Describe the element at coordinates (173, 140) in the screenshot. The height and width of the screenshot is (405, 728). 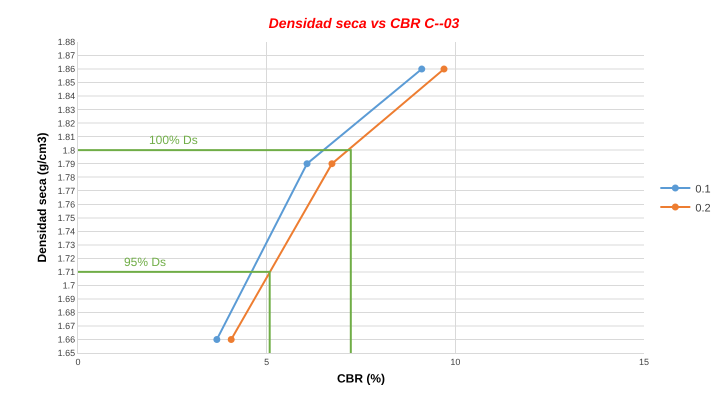
I see `series-label: 100% Ds` at that location.